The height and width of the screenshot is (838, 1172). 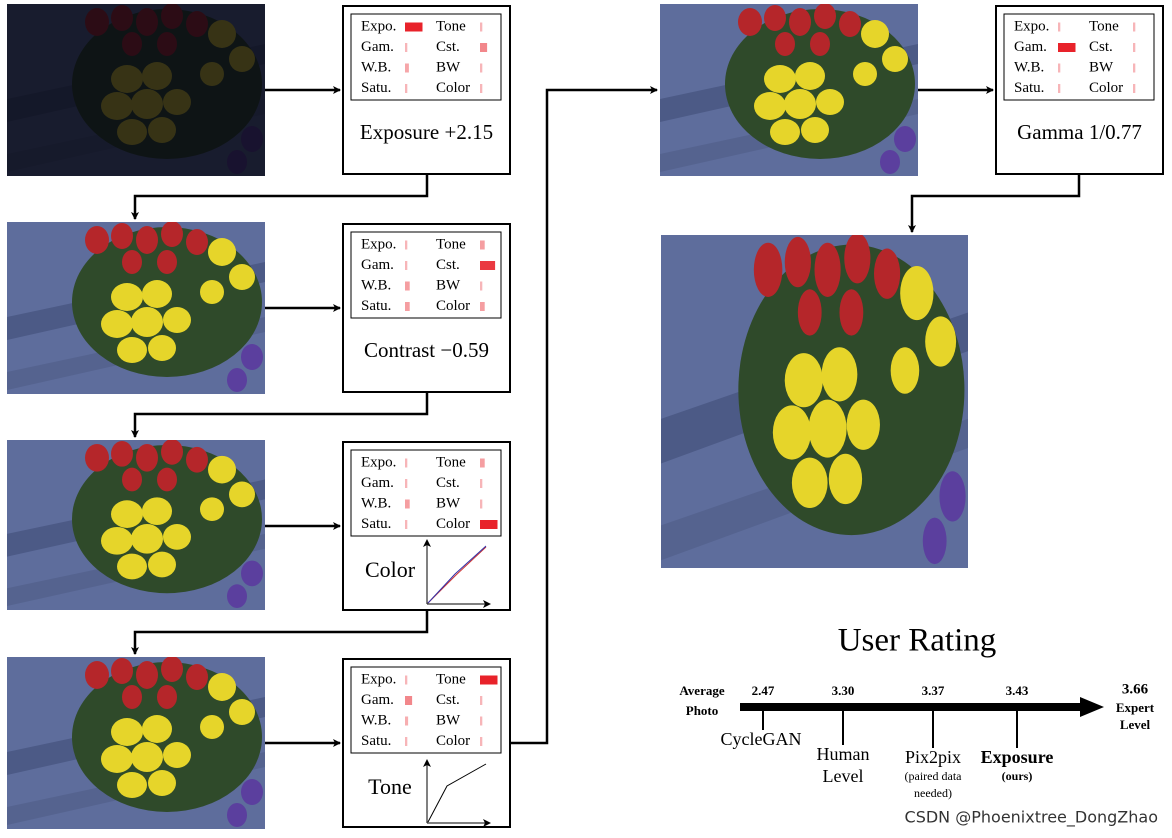 What do you see at coordinates (457, 793) in the screenshot?
I see `tone-curve` at bounding box center [457, 793].